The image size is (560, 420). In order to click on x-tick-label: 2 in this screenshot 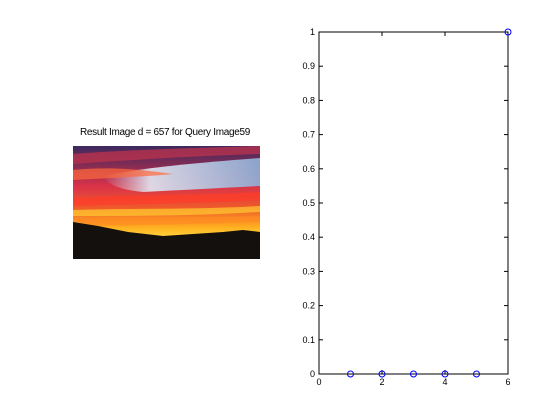, I will do `click(381, 382)`.